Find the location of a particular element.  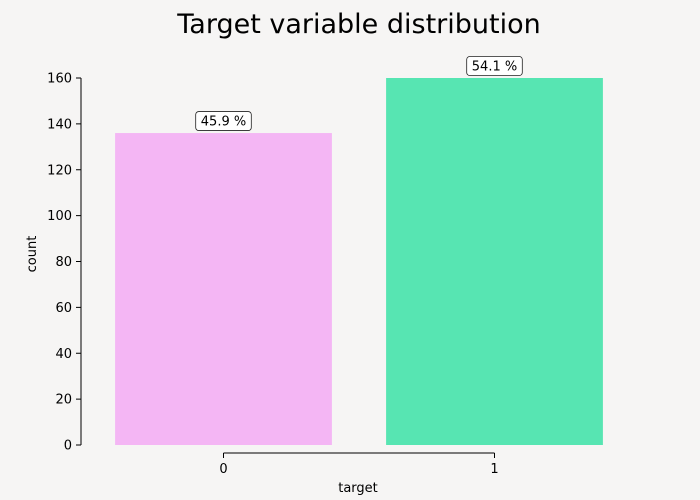

y-axis-label: count is located at coordinates (32, 254).